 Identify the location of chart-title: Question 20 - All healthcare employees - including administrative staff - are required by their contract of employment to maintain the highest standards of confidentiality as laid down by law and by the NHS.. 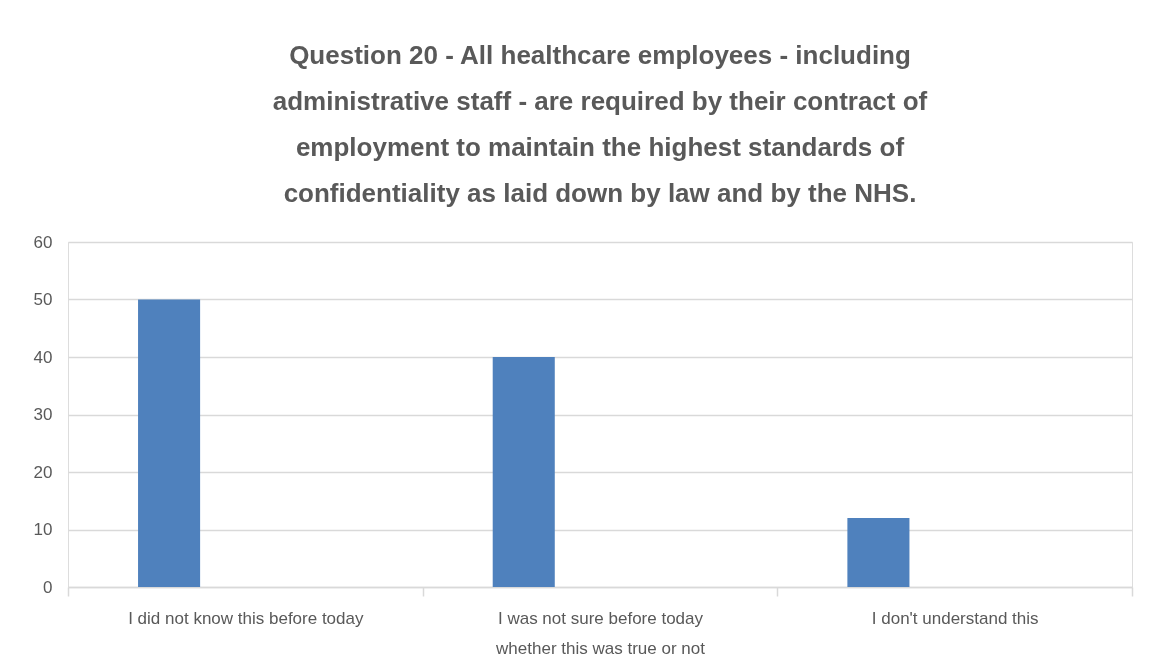
(600, 124).